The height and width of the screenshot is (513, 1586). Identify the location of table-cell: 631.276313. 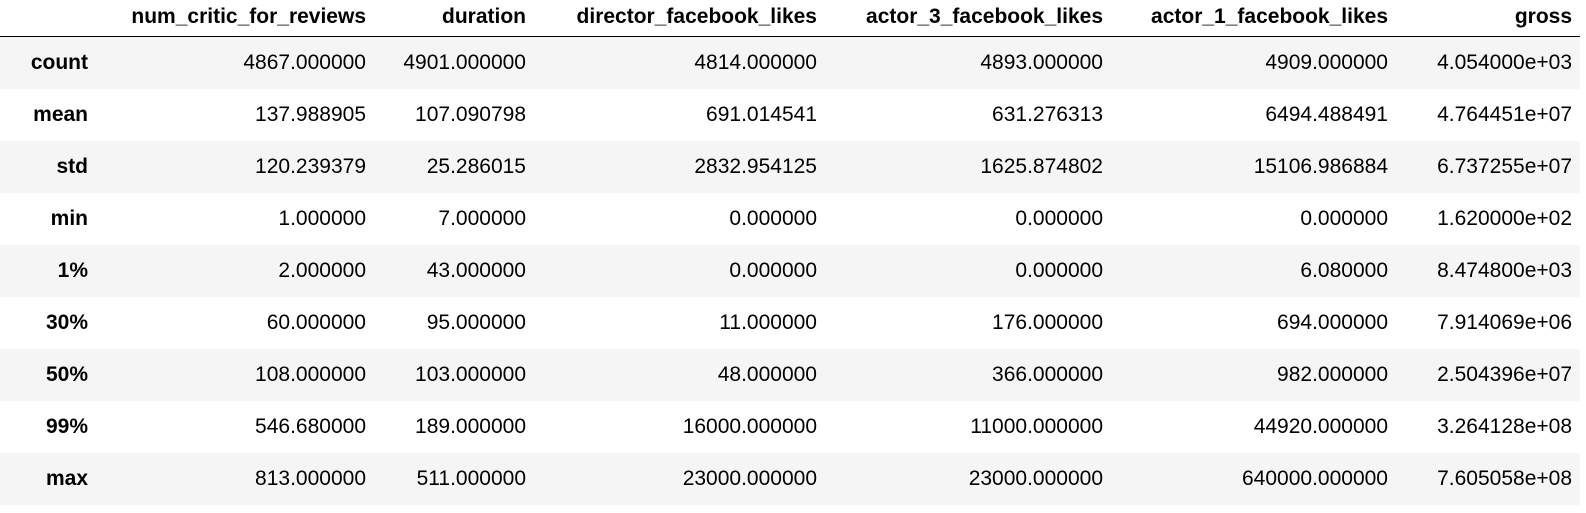
(1047, 114).